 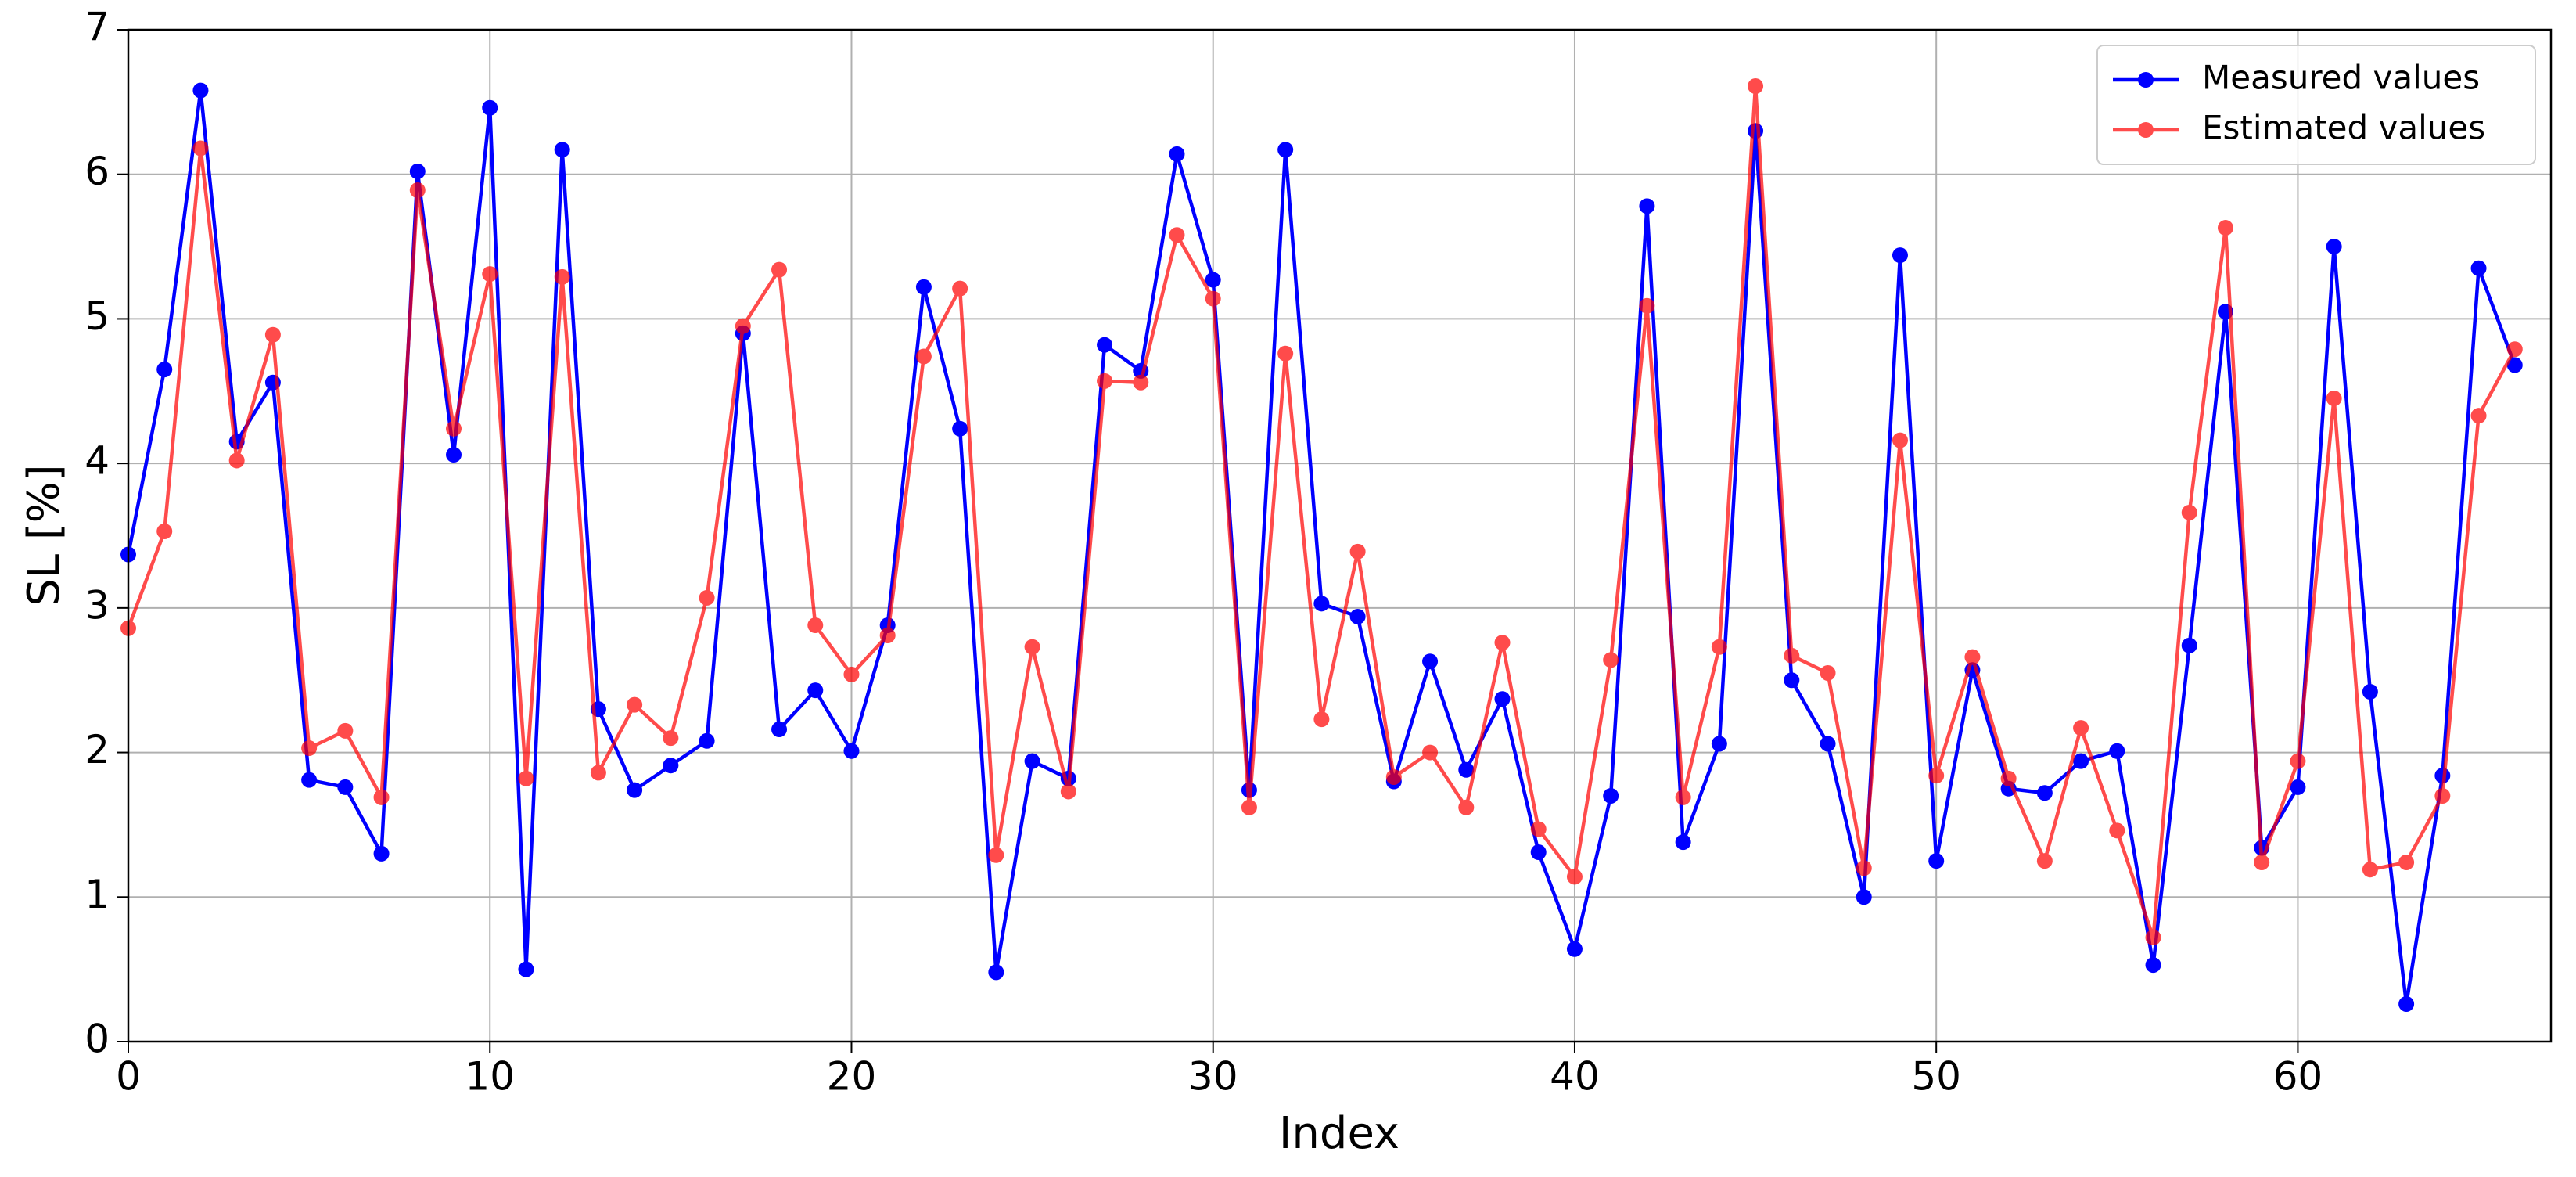 I want to click on y-tick-label: 6, so click(x=97, y=171).